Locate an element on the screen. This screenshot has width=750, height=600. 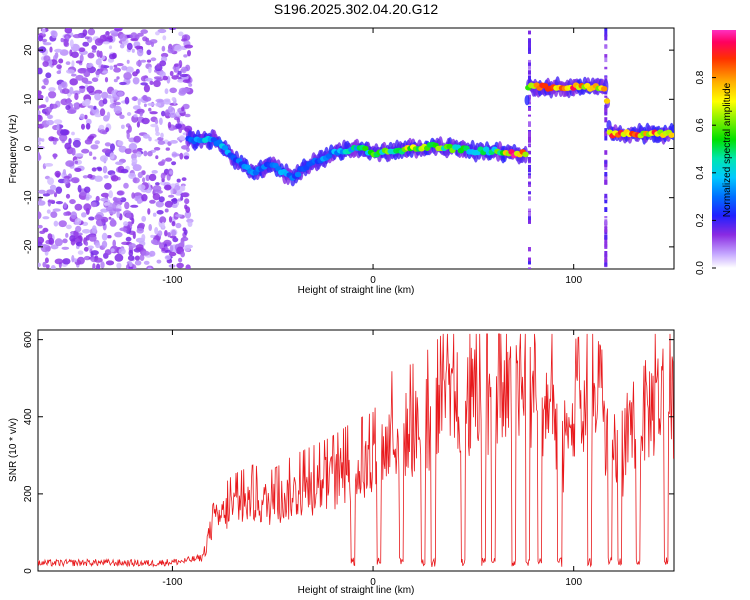
colorbar-tick-label: 0.6 is located at coordinates (700, 125).